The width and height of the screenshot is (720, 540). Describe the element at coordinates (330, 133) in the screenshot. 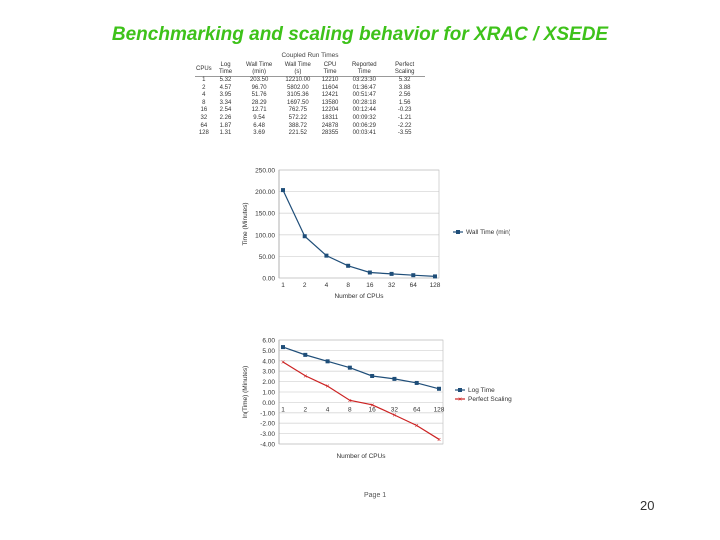

I see `table-cell: 28355` at that location.